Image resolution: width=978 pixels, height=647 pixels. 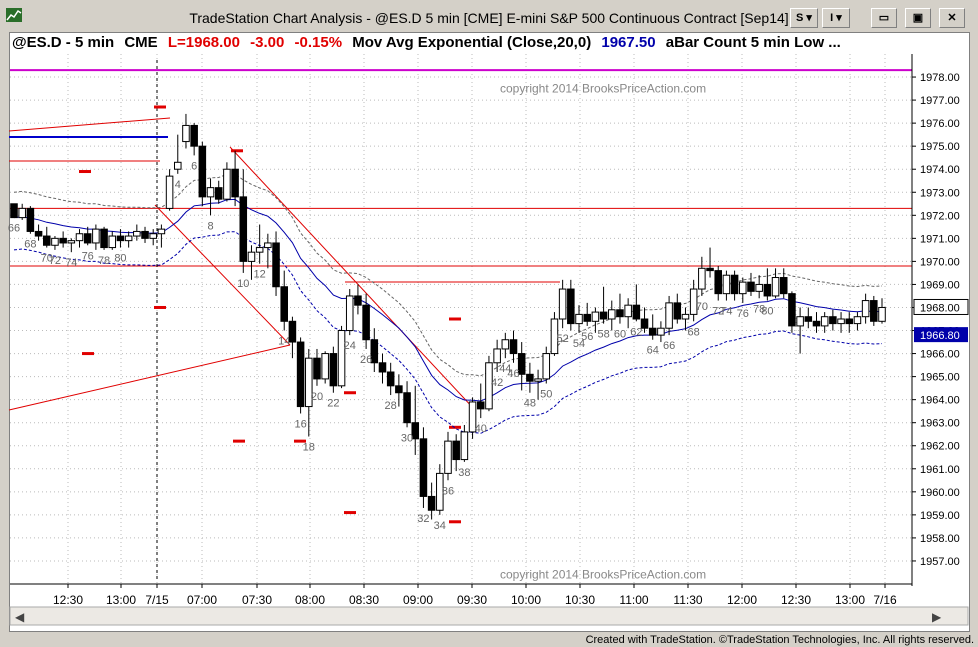 I want to click on bar-count-label: 26, so click(x=366, y=360).